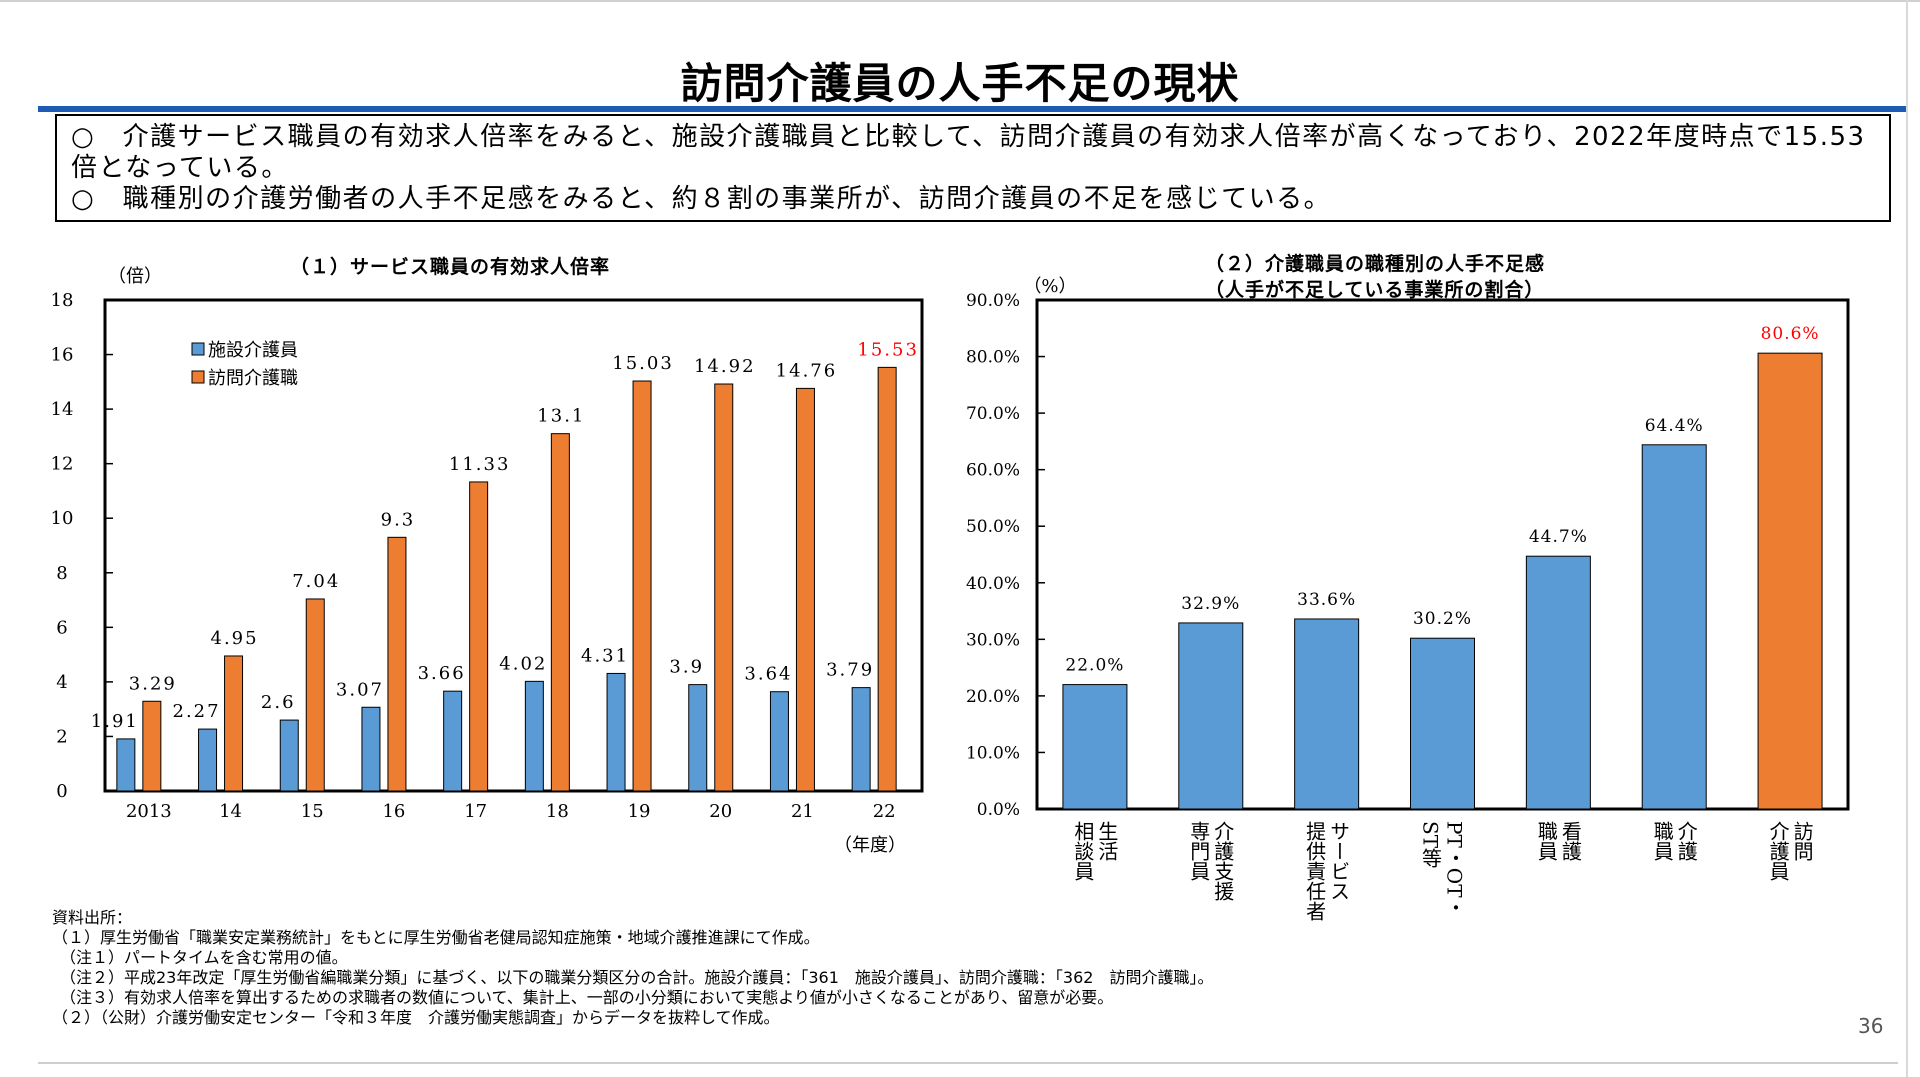 This screenshot has height=1077, width=1920. What do you see at coordinates (968, 1063) in the screenshot?
I see `bottom-border` at bounding box center [968, 1063].